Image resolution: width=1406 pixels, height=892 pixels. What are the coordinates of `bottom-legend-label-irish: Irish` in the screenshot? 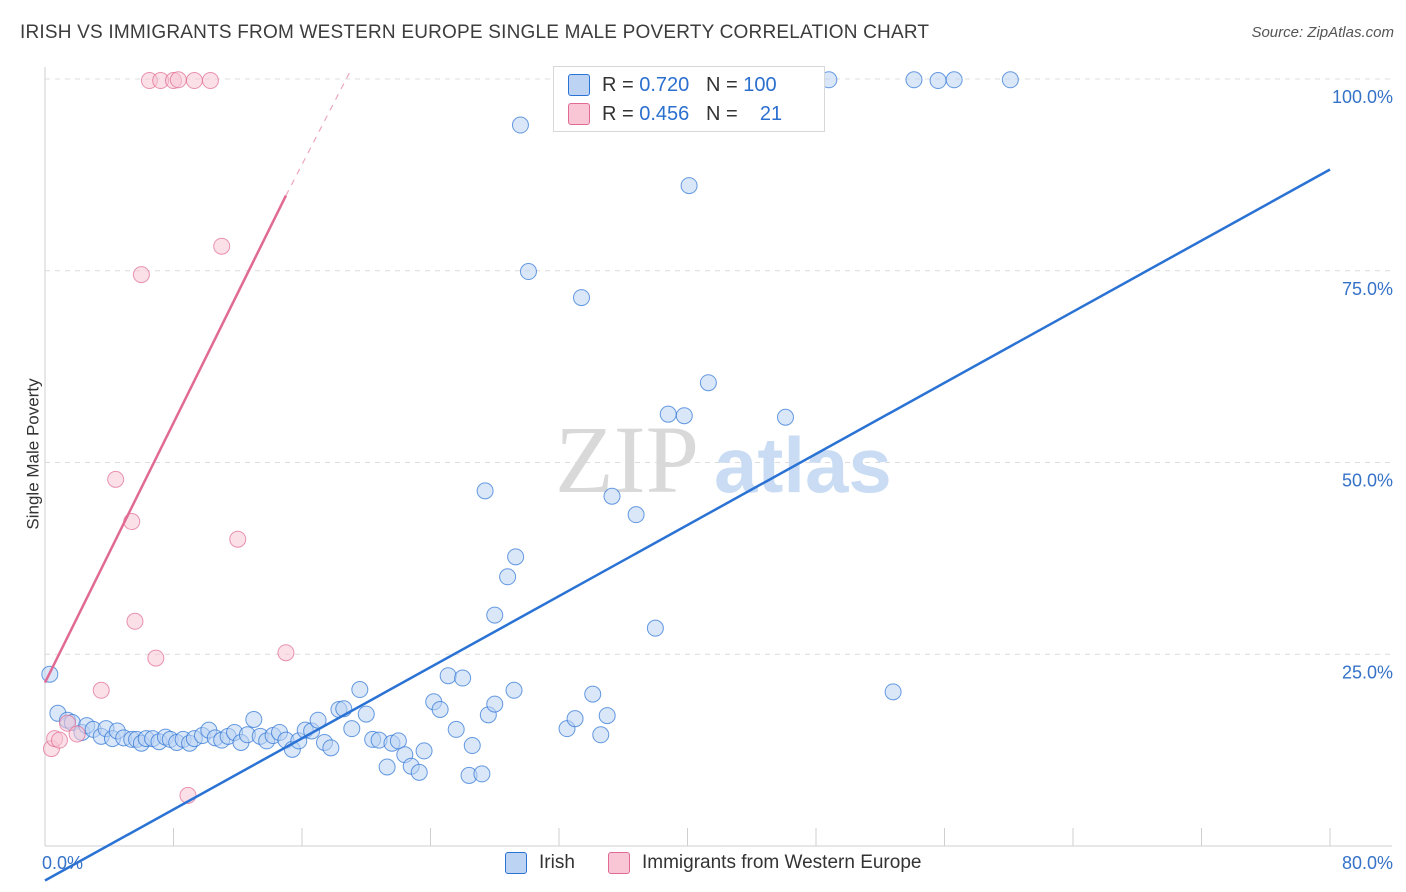 It's located at (557, 862).